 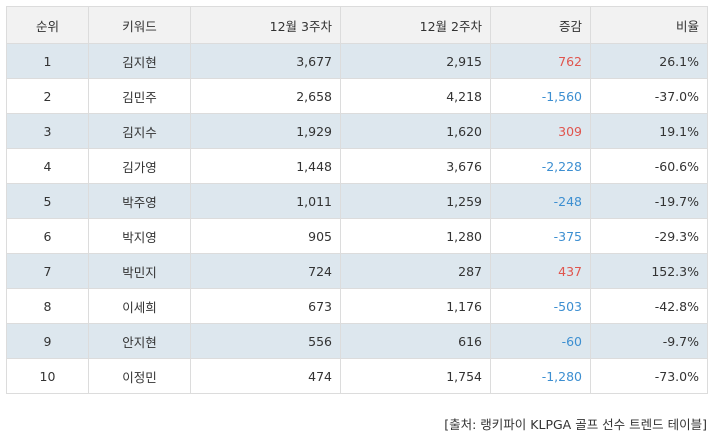 What do you see at coordinates (47, 376) in the screenshot?
I see `rank-cell: 10` at bounding box center [47, 376].